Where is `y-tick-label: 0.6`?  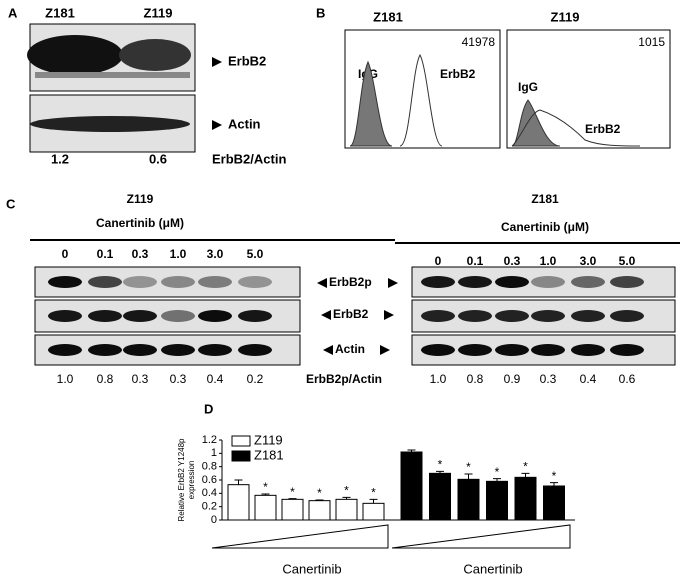 y-tick-label: 0.6 is located at coordinates (209, 480).